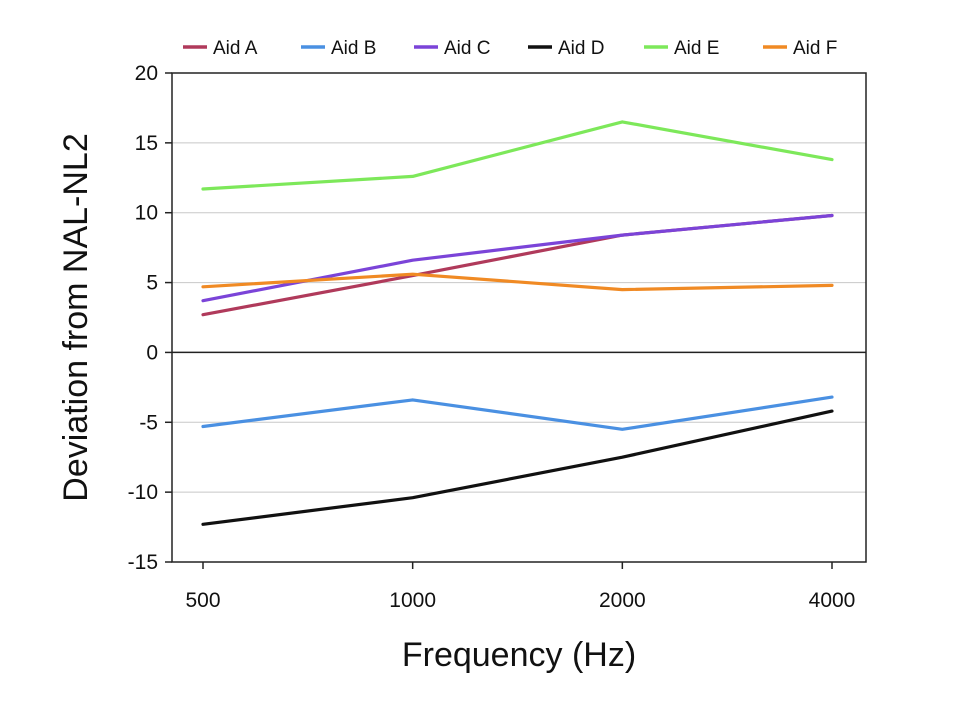 Image resolution: width=972 pixels, height=713 pixels. Describe the element at coordinates (519, 655) in the screenshot. I see `x-axis-title: Frequency (Hz)` at that location.